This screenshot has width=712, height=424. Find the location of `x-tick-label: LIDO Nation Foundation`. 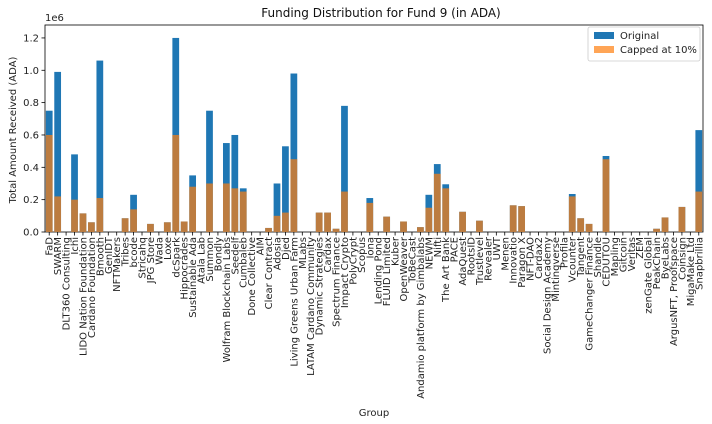

x-tick-label: LIDO Nation Foundation is located at coordinates (83, 296).